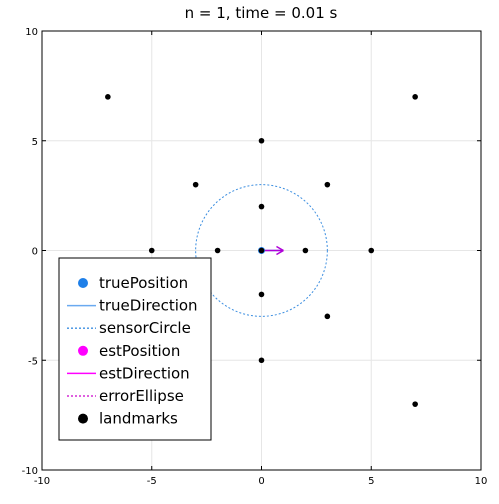 This screenshot has width=499, height=504. Describe the element at coordinates (261, 13) in the screenshot. I see `chart-title: n = 1, time = 0.01 s` at that location.